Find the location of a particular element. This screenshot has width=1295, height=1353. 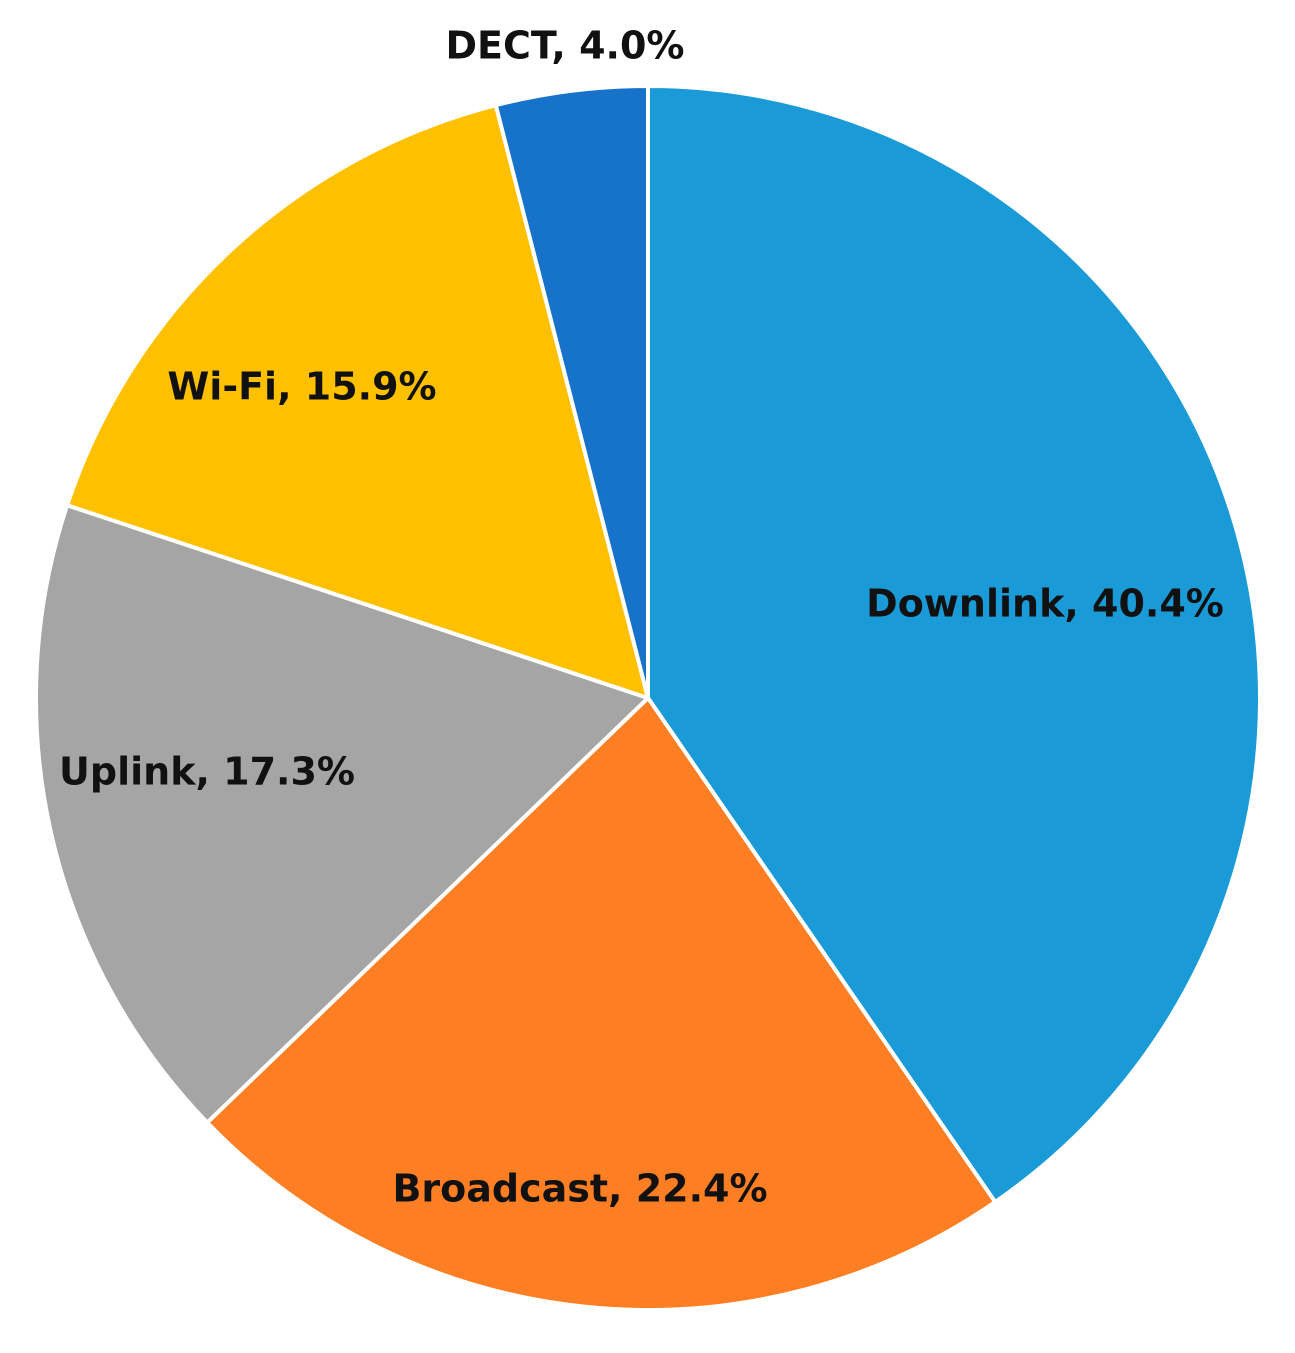

pie-label-uplink: Uplink, 17.3% is located at coordinates (207, 772).